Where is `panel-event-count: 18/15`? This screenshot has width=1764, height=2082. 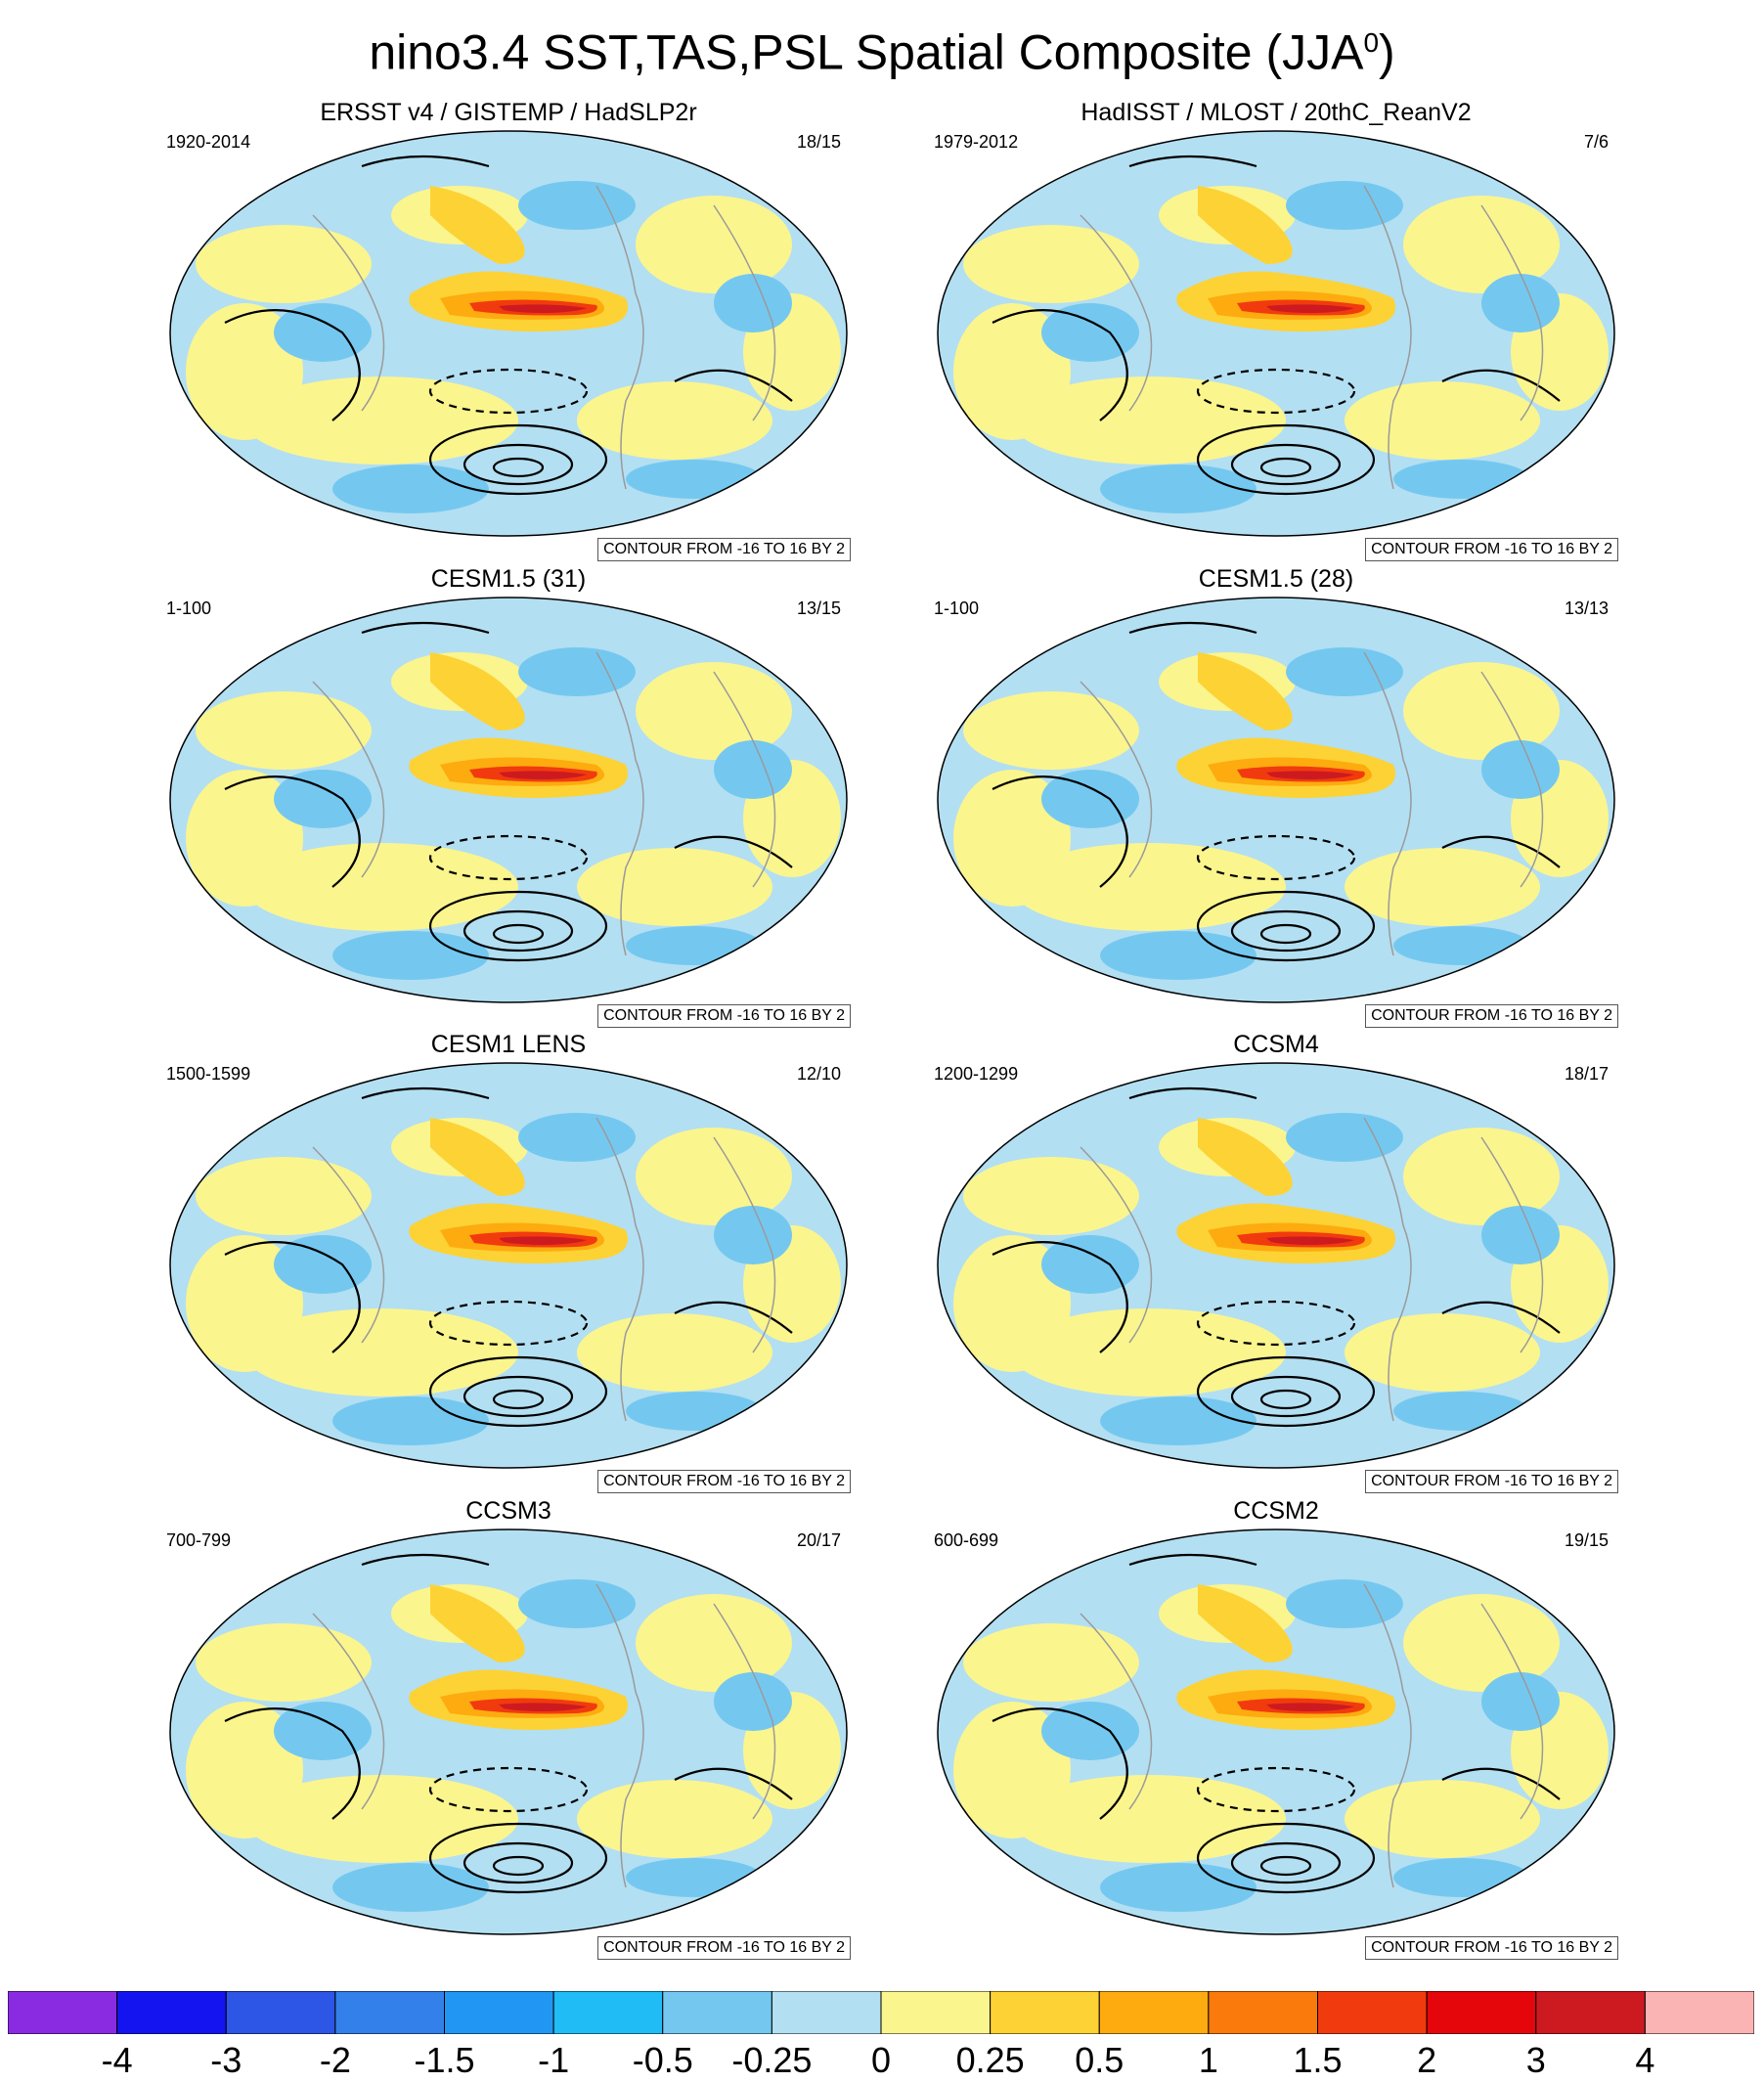 panel-event-count: 18/15 is located at coordinates (818, 142).